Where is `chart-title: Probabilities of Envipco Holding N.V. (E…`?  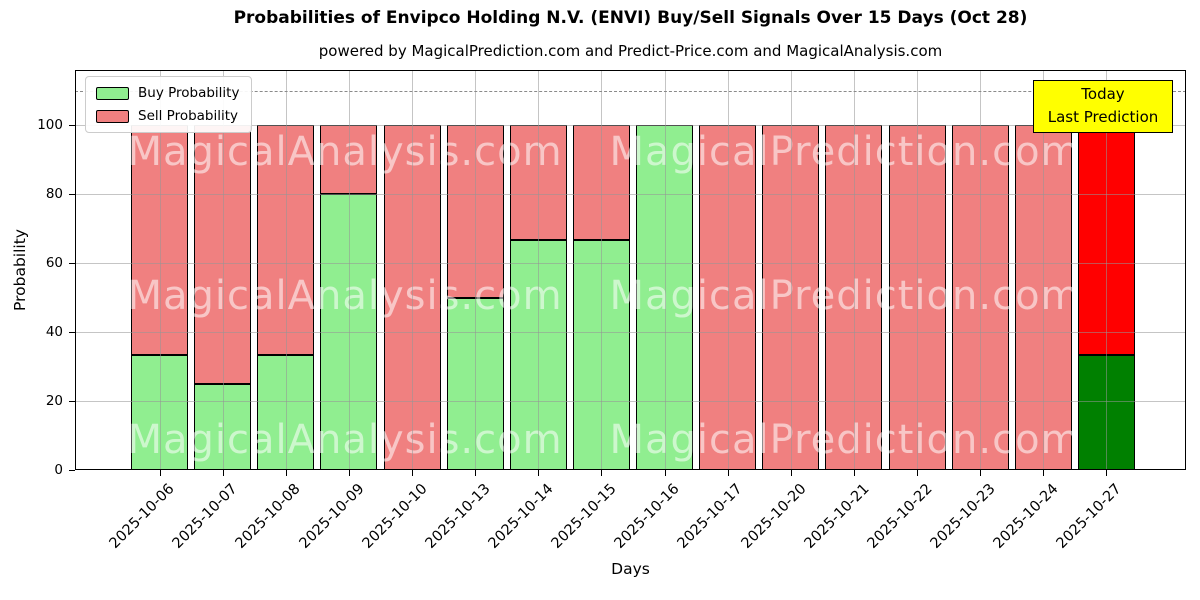 chart-title: Probabilities of Envipco Holding N.V. (E… is located at coordinates (630, 18).